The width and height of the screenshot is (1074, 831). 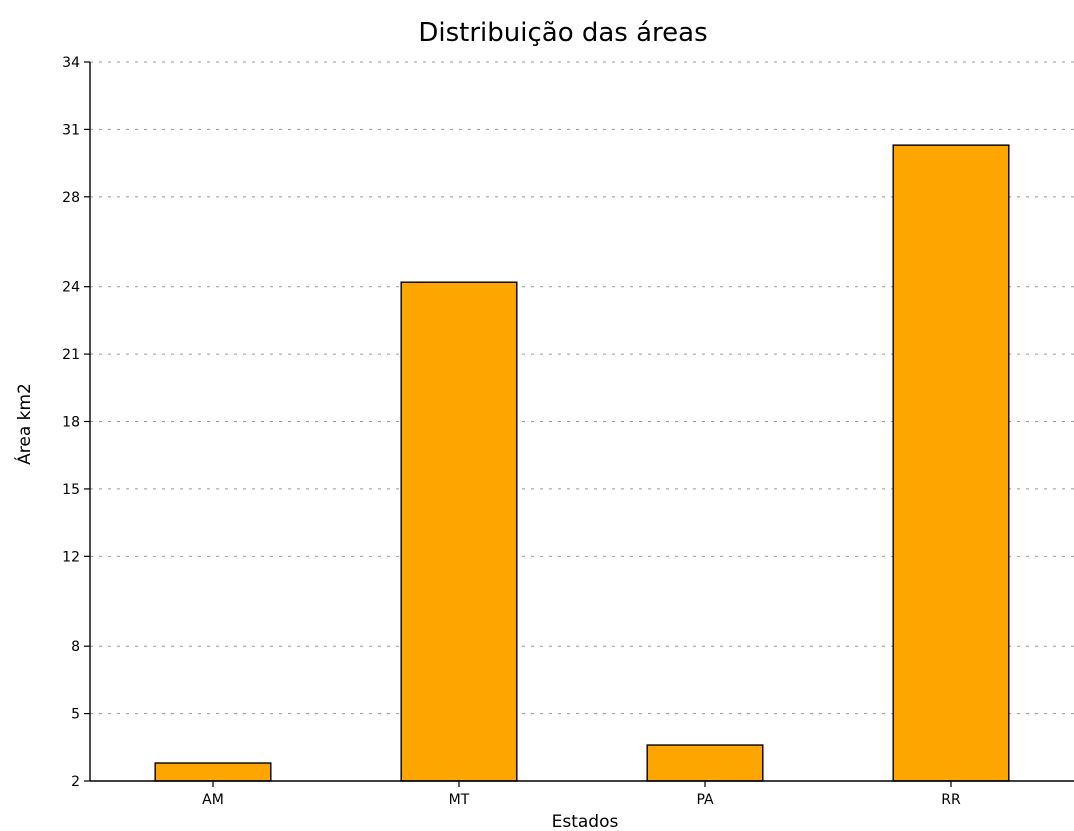 I want to click on y-tick-label: 21, so click(x=71, y=355).